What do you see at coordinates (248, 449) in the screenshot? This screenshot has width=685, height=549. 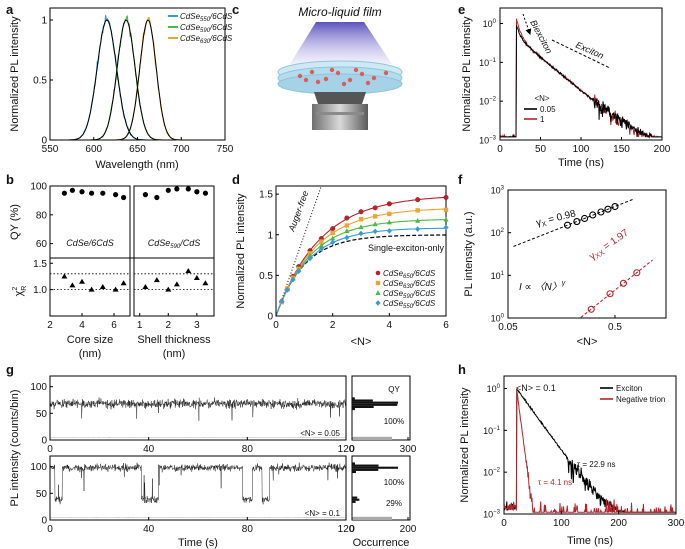 I see `panel-g-x0-ticklabel: 80` at bounding box center [248, 449].